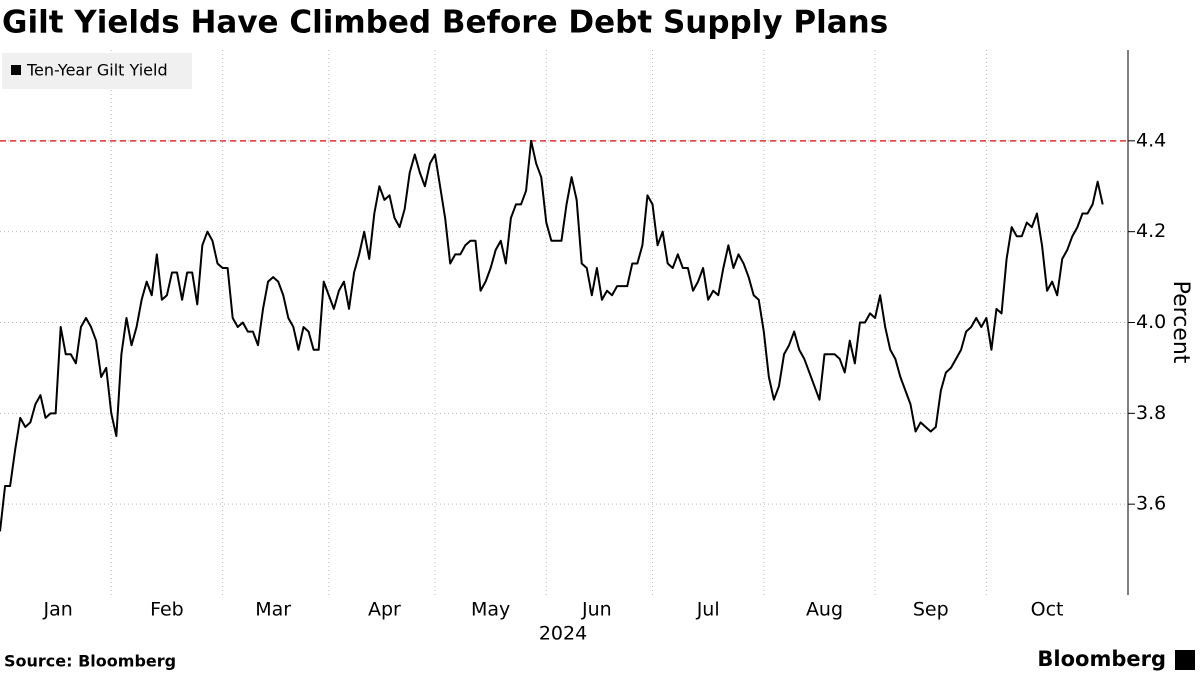  What do you see at coordinates (1151, 140) in the screenshot?
I see `y-tick-label: 4.4` at bounding box center [1151, 140].